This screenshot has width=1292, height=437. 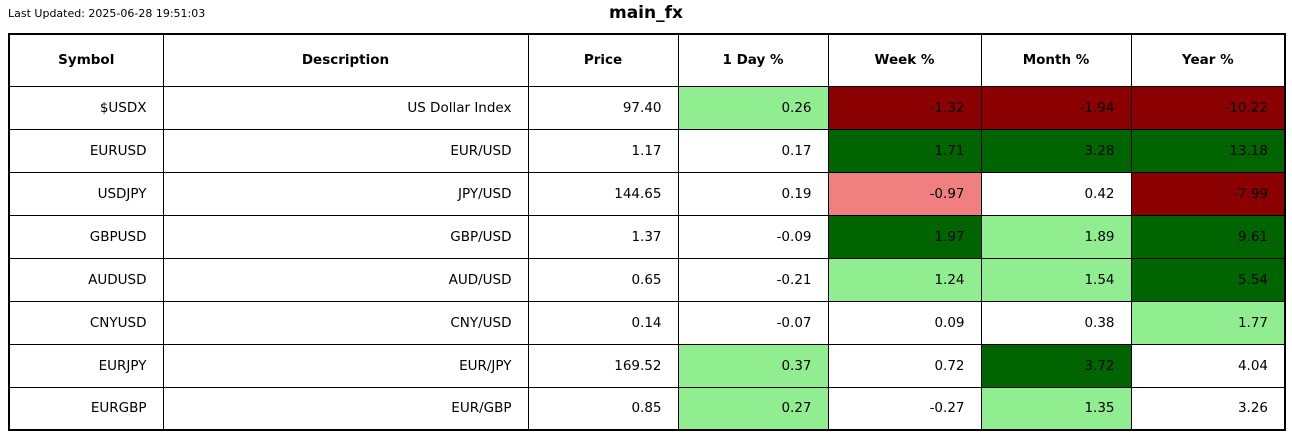 I want to click on cell-symbol: EURJPY, so click(x=86, y=365).